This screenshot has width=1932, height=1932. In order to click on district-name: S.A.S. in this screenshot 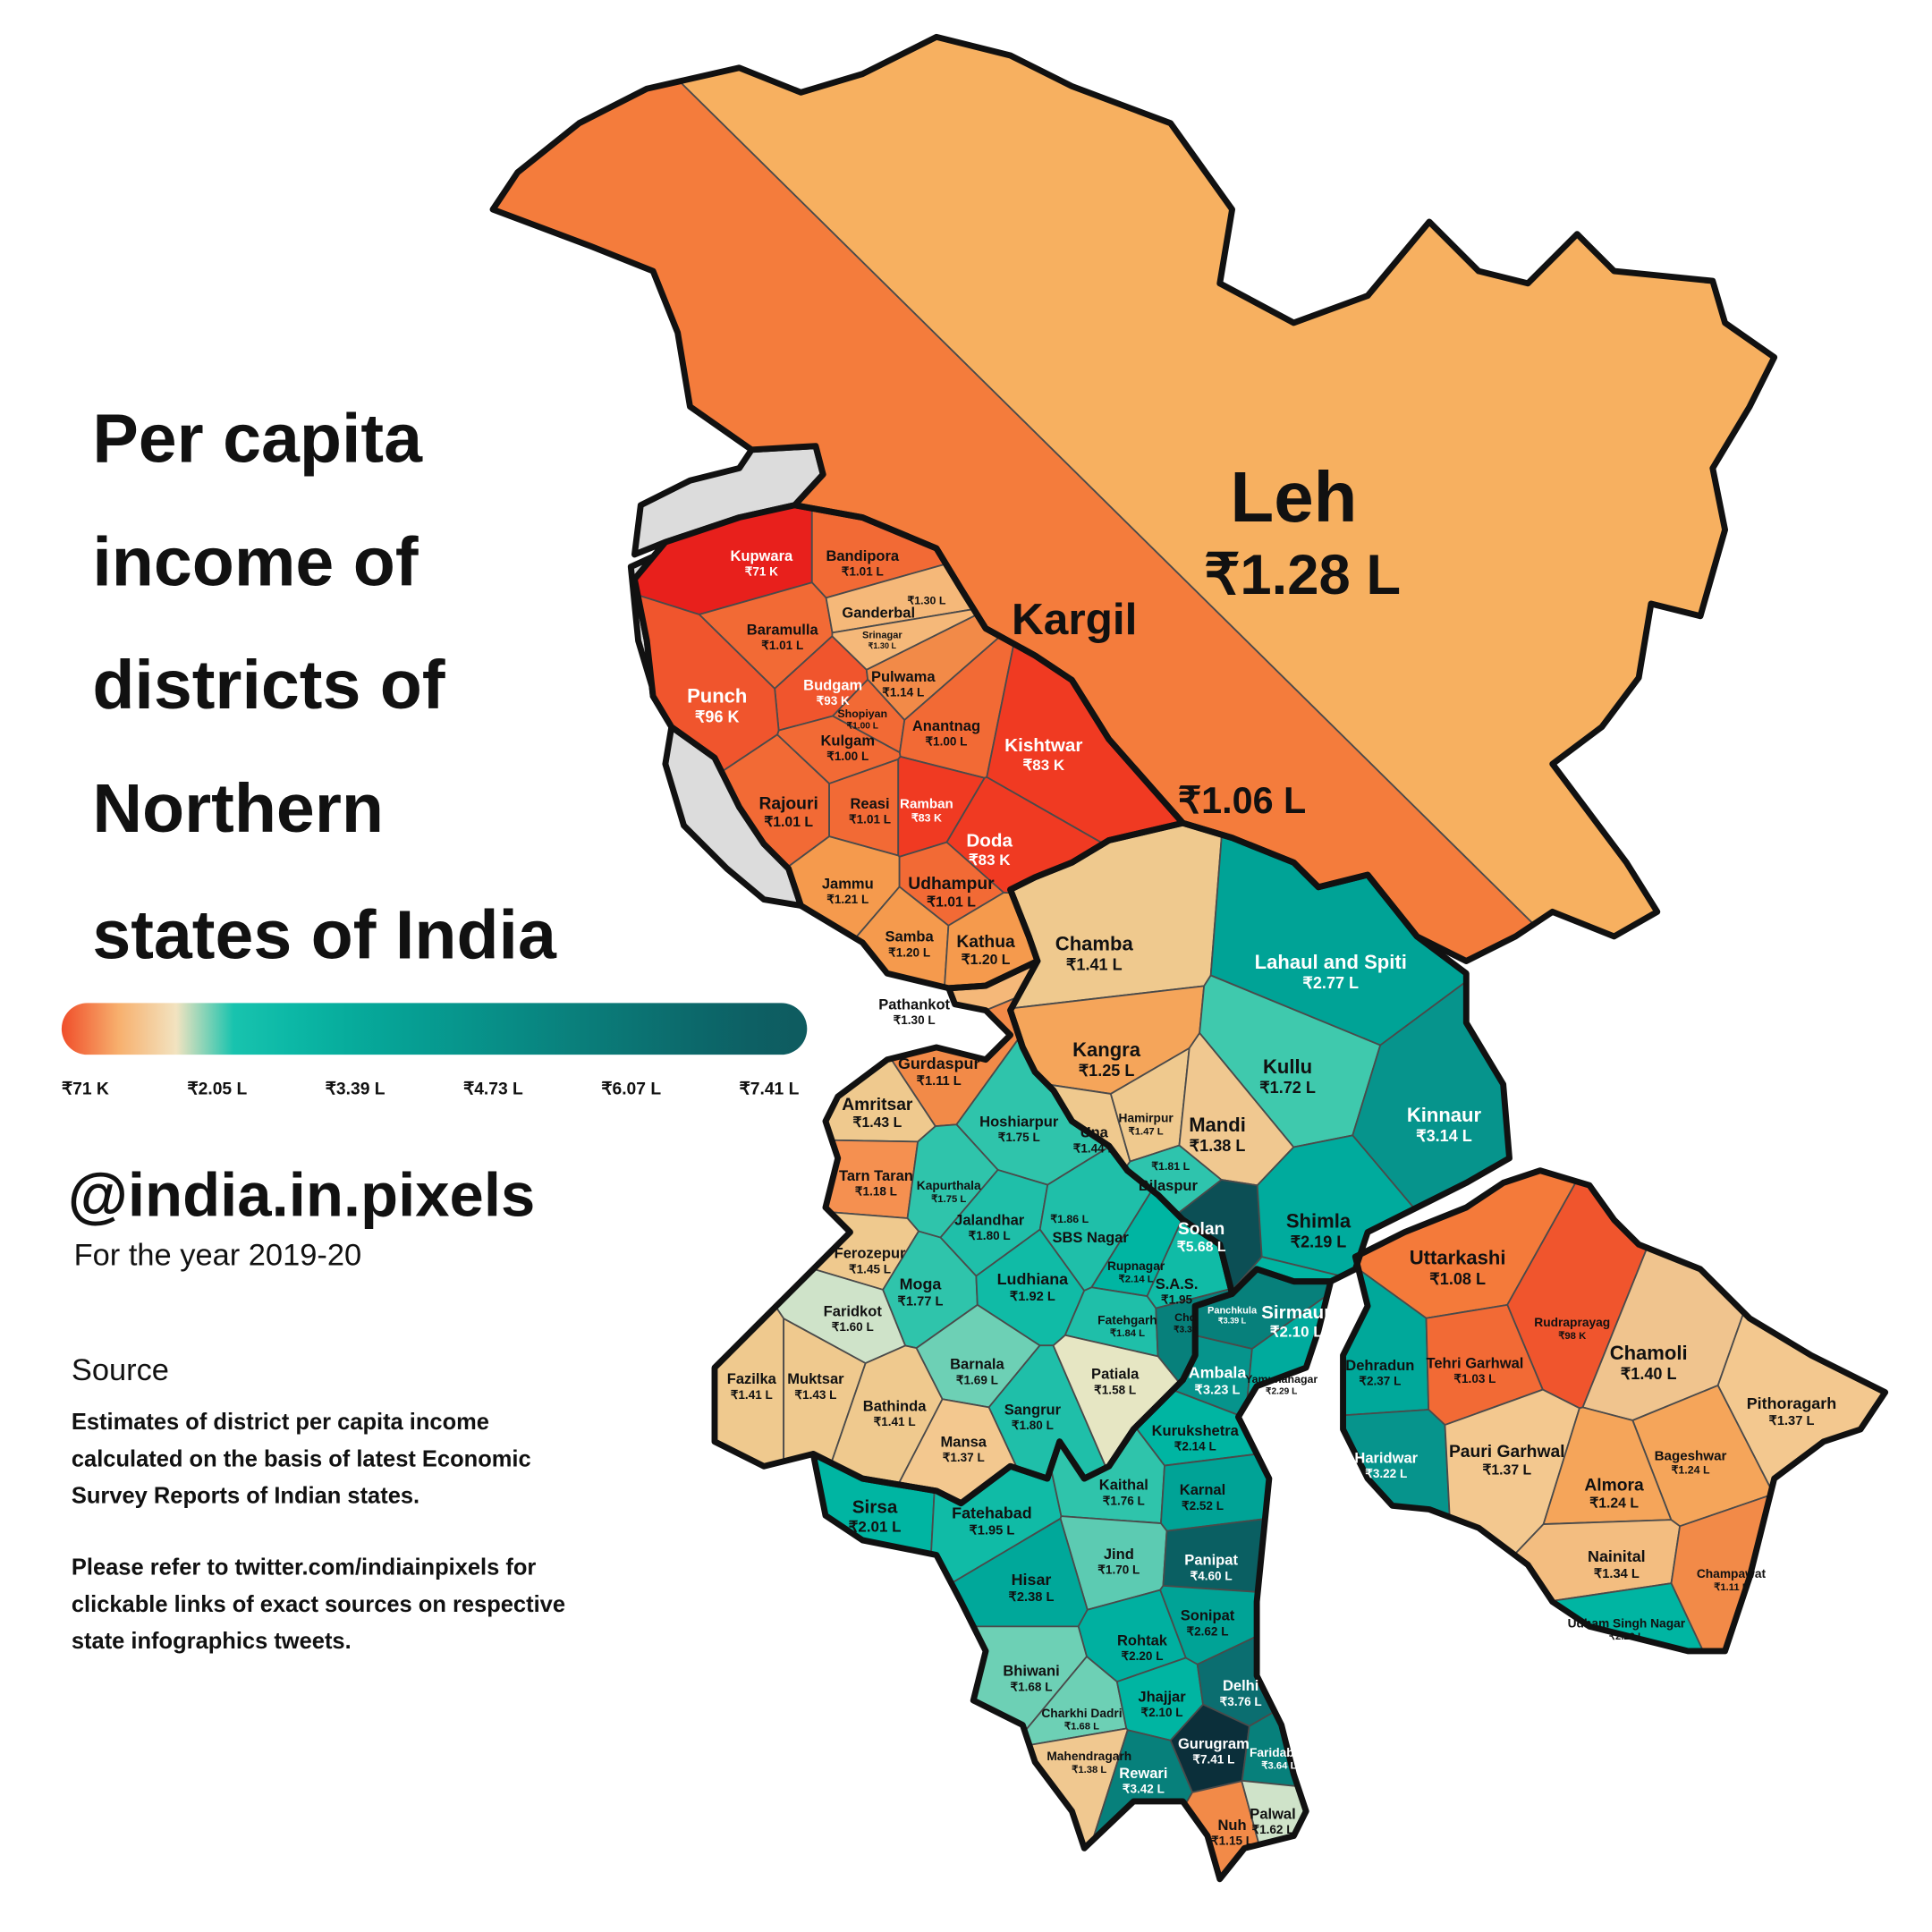, I will do `click(1177, 1283)`.